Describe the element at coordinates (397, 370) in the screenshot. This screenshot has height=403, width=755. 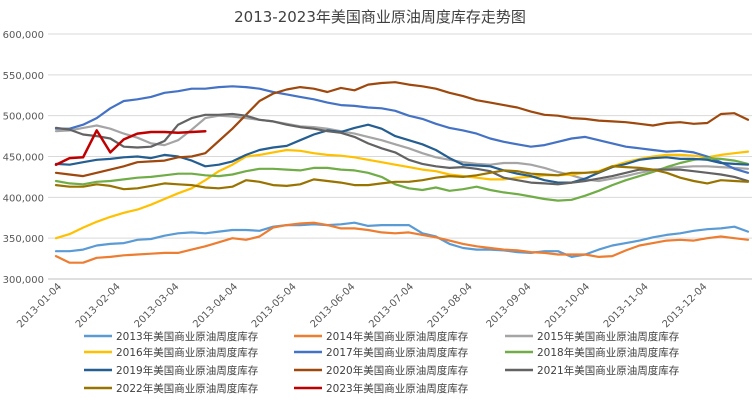
I see `legend-label: 2020年美国商业原油周度库存` at that location.